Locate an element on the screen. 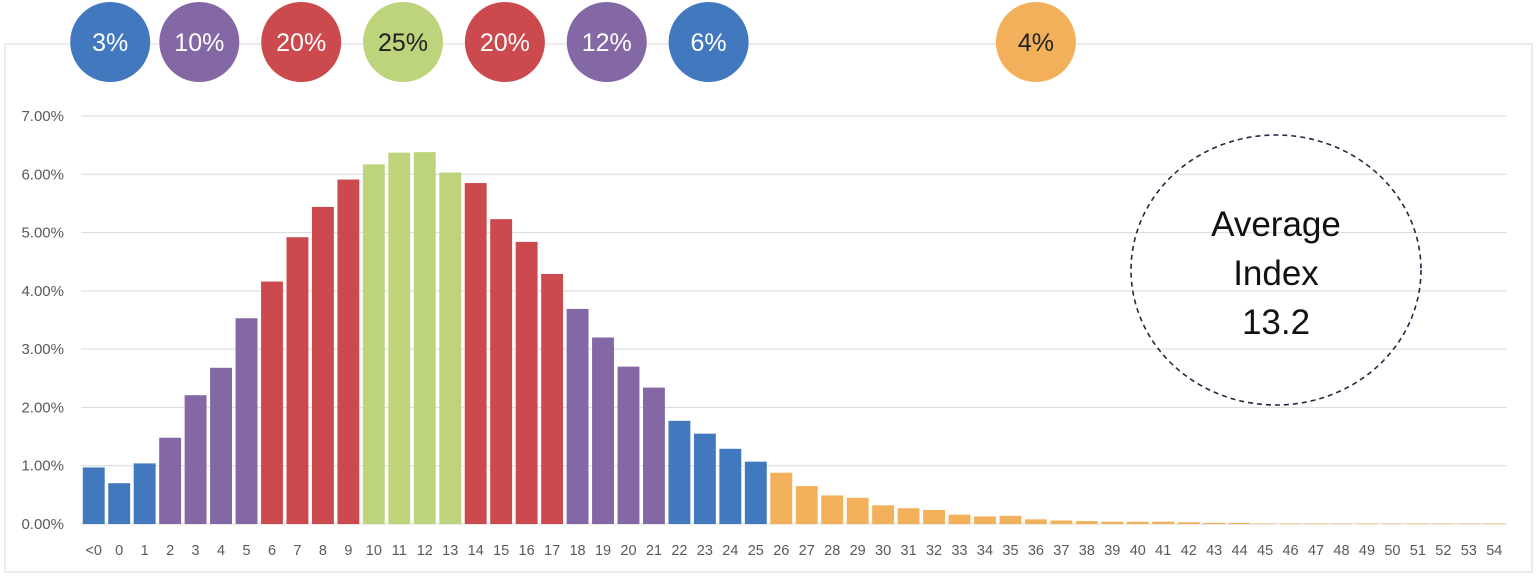 This screenshot has width=1537, height=582. x-tick-label: 47 is located at coordinates (1316, 551).